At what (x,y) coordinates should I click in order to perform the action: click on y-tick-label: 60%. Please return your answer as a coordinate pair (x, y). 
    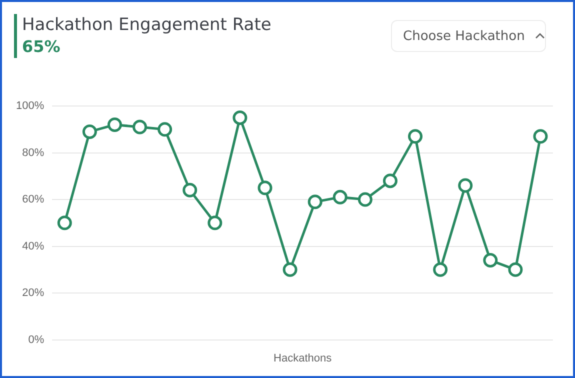
    Looking at the image, I should click on (33, 200).